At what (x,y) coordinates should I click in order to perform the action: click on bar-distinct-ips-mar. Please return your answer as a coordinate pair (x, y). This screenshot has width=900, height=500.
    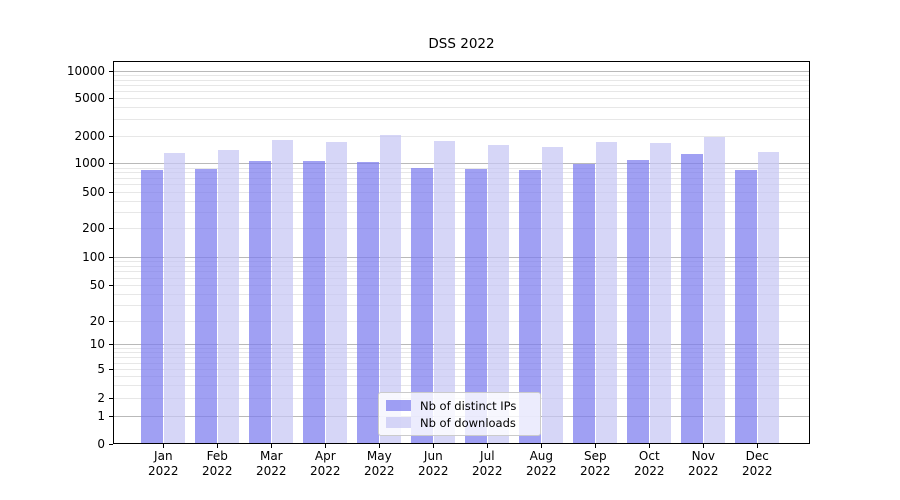
    Looking at the image, I should click on (260, 302).